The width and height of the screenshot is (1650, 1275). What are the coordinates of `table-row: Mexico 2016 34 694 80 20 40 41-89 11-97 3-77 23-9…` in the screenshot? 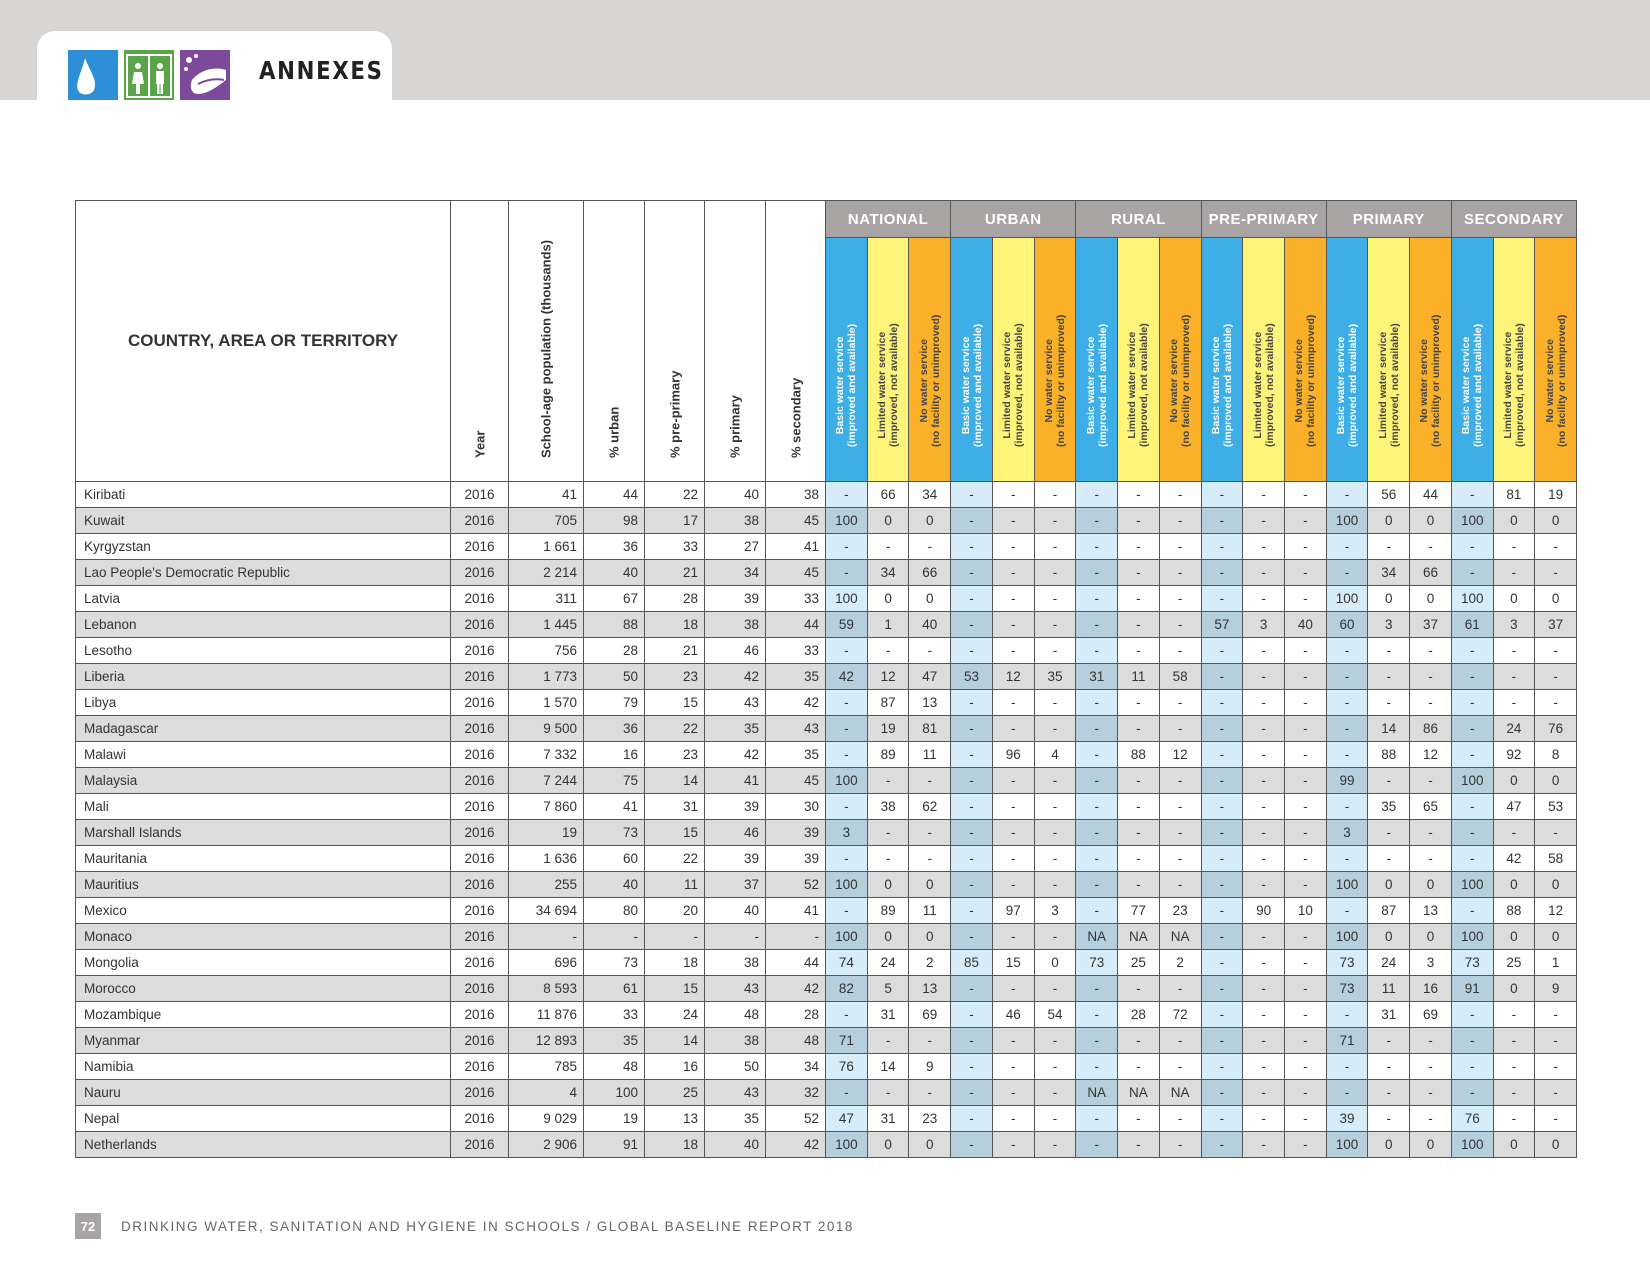 It's located at (826, 910).